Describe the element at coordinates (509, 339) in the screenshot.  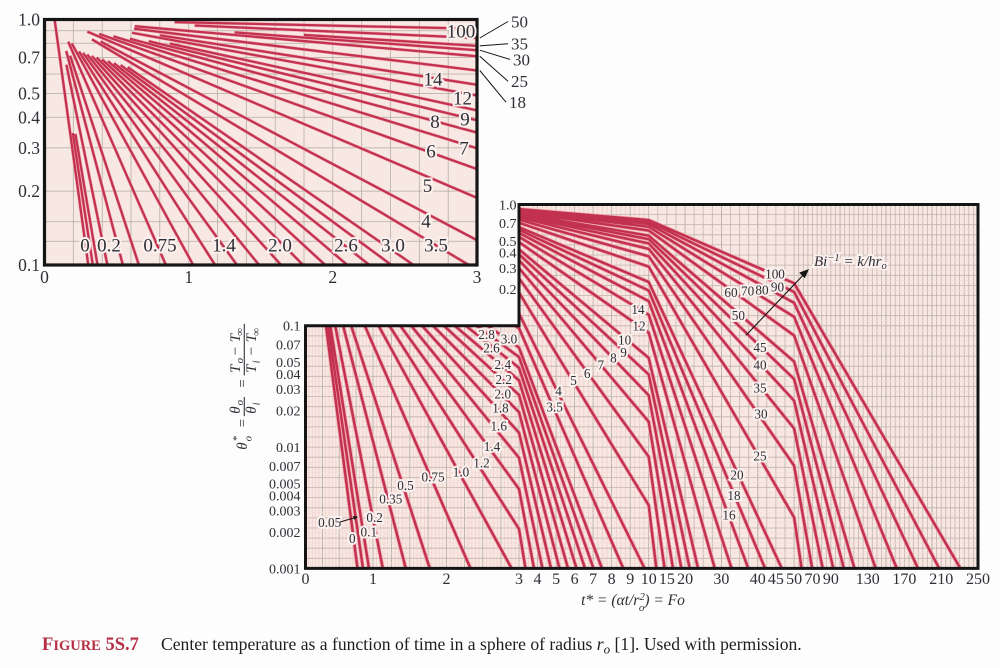
I see `svg-text: 3.0` at that location.